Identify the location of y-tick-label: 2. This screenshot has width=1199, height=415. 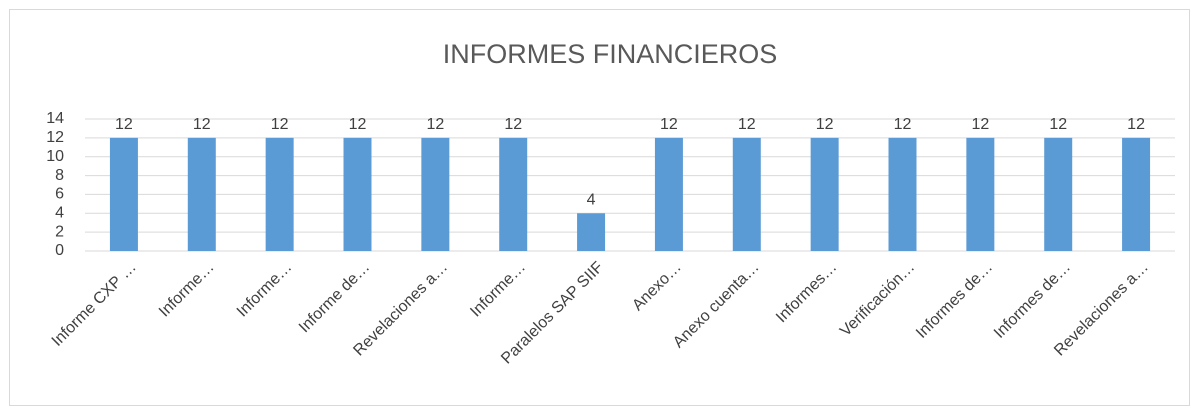
(59, 231).